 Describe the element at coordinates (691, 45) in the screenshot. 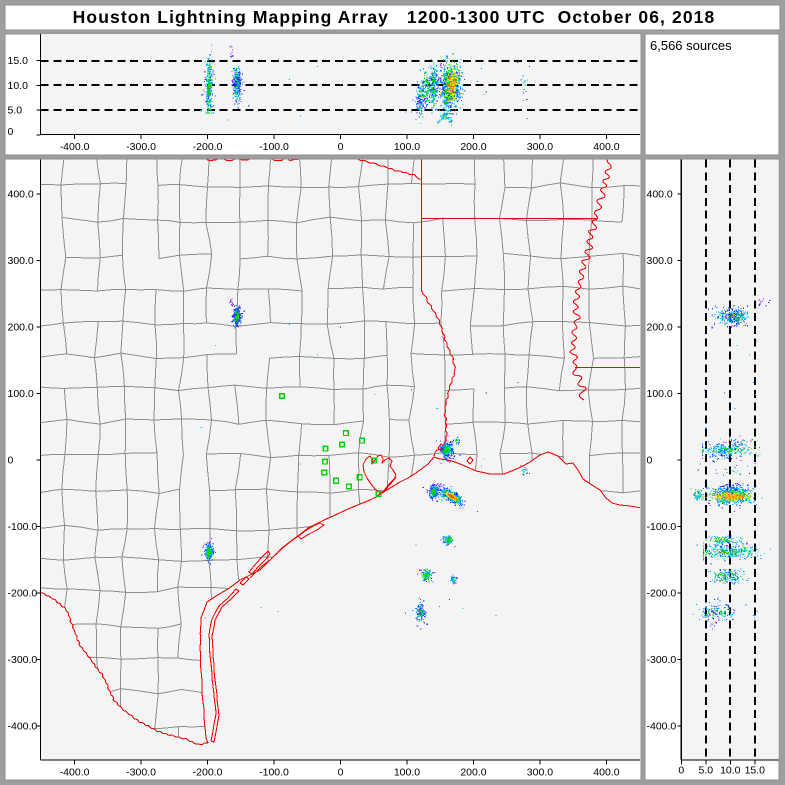

I see `svg-text: 6,566 sources` at that location.